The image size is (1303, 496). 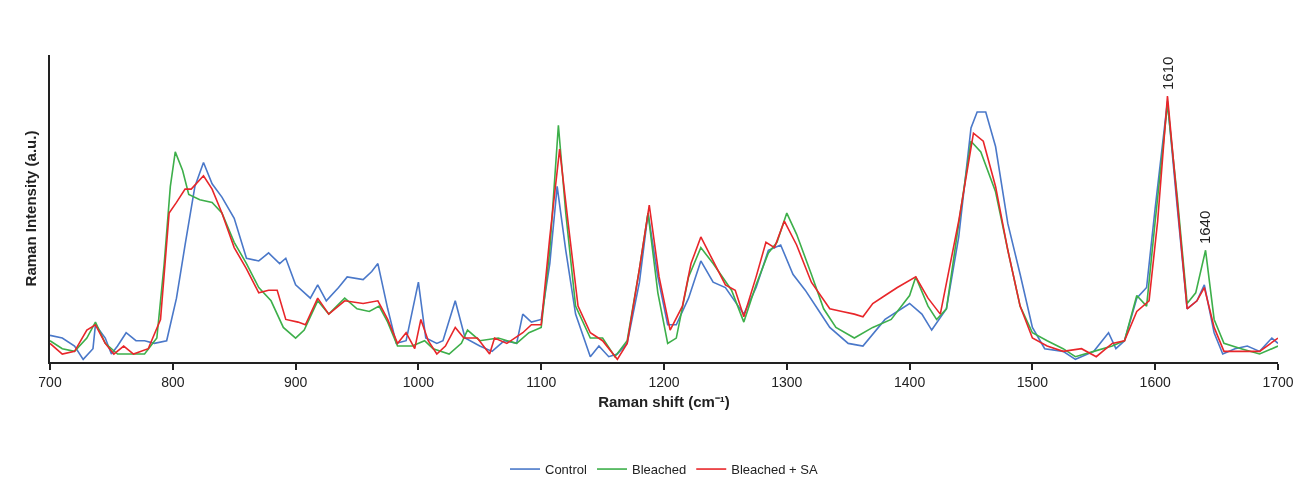 What do you see at coordinates (173, 381) in the screenshot?
I see `x-tick-label: 800` at bounding box center [173, 381].